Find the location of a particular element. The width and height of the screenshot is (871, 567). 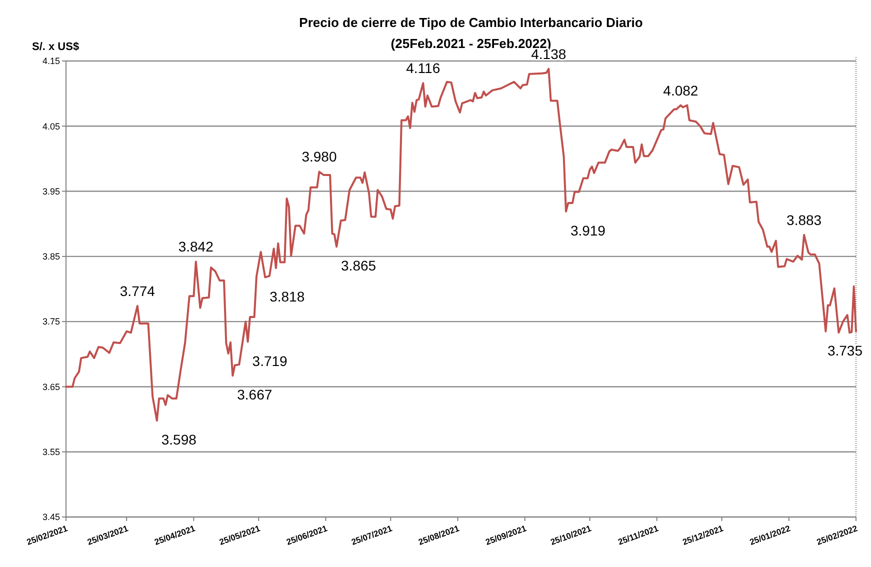

annotation: 3.774 is located at coordinates (138, 290).